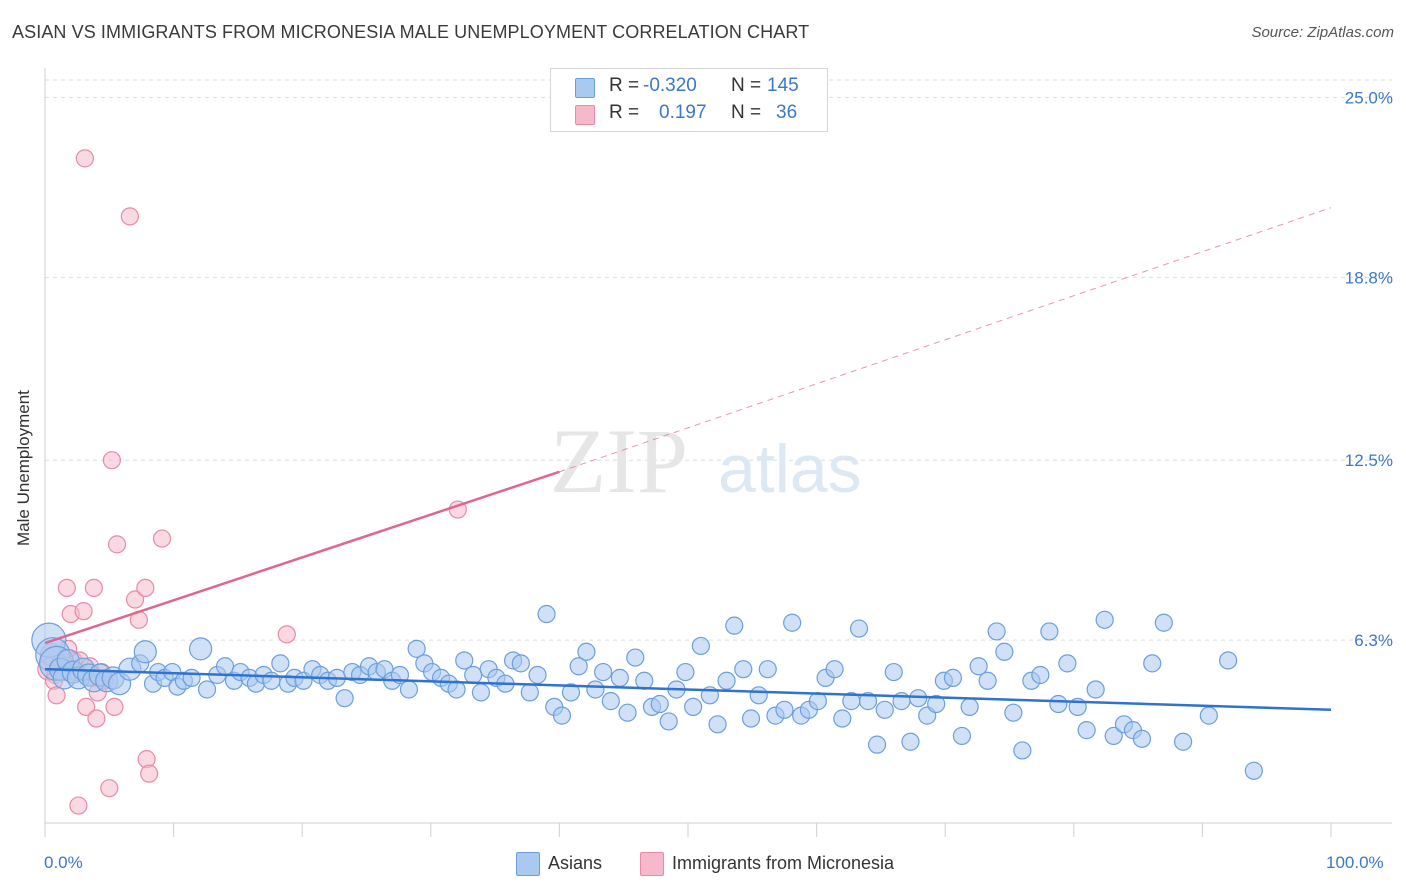 The height and width of the screenshot is (892, 1406). What do you see at coordinates (23, 468) in the screenshot?
I see `y-axis-label: Male Unemployment` at bounding box center [23, 468].